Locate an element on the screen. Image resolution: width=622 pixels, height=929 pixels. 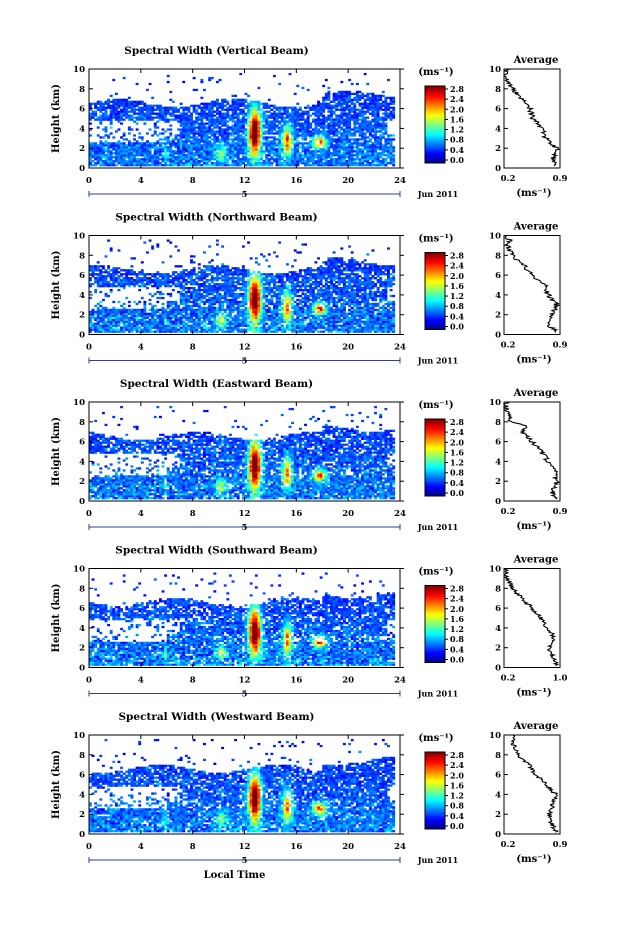
xtick-label: 0 is located at coordinates (89, 181).